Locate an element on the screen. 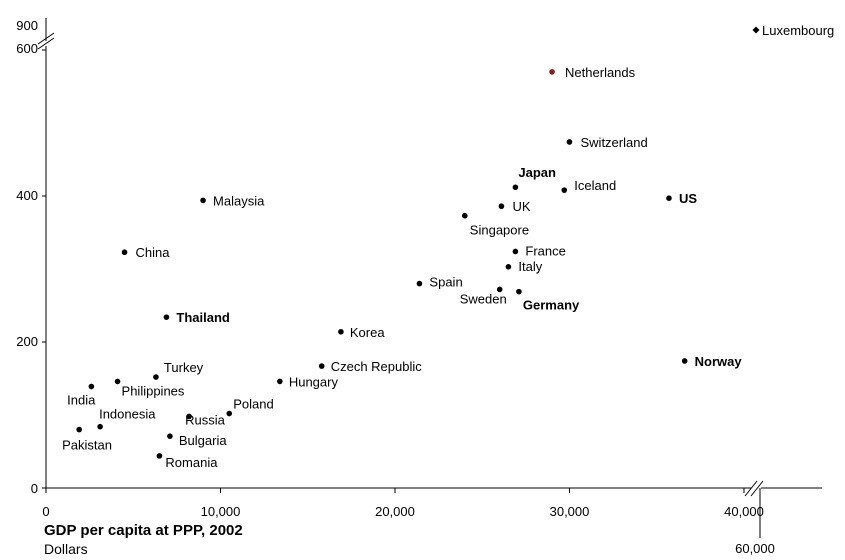  data-point: Sweden is located at coordinates (483, 296).